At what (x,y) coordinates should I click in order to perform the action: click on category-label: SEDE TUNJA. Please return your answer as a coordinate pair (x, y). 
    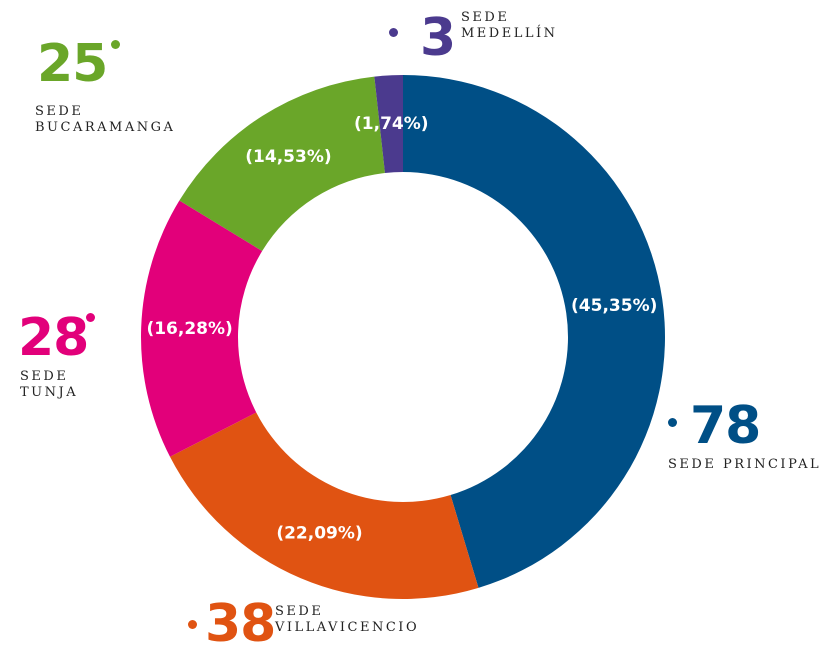
    Looking at the image, I should click on (49, 384).